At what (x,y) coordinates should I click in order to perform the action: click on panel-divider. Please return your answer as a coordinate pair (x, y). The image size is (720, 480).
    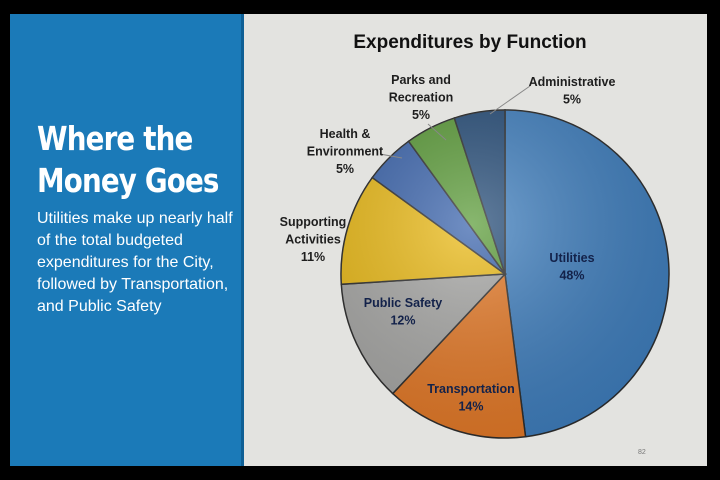
    Looking at the image, I should click on (242, 240).